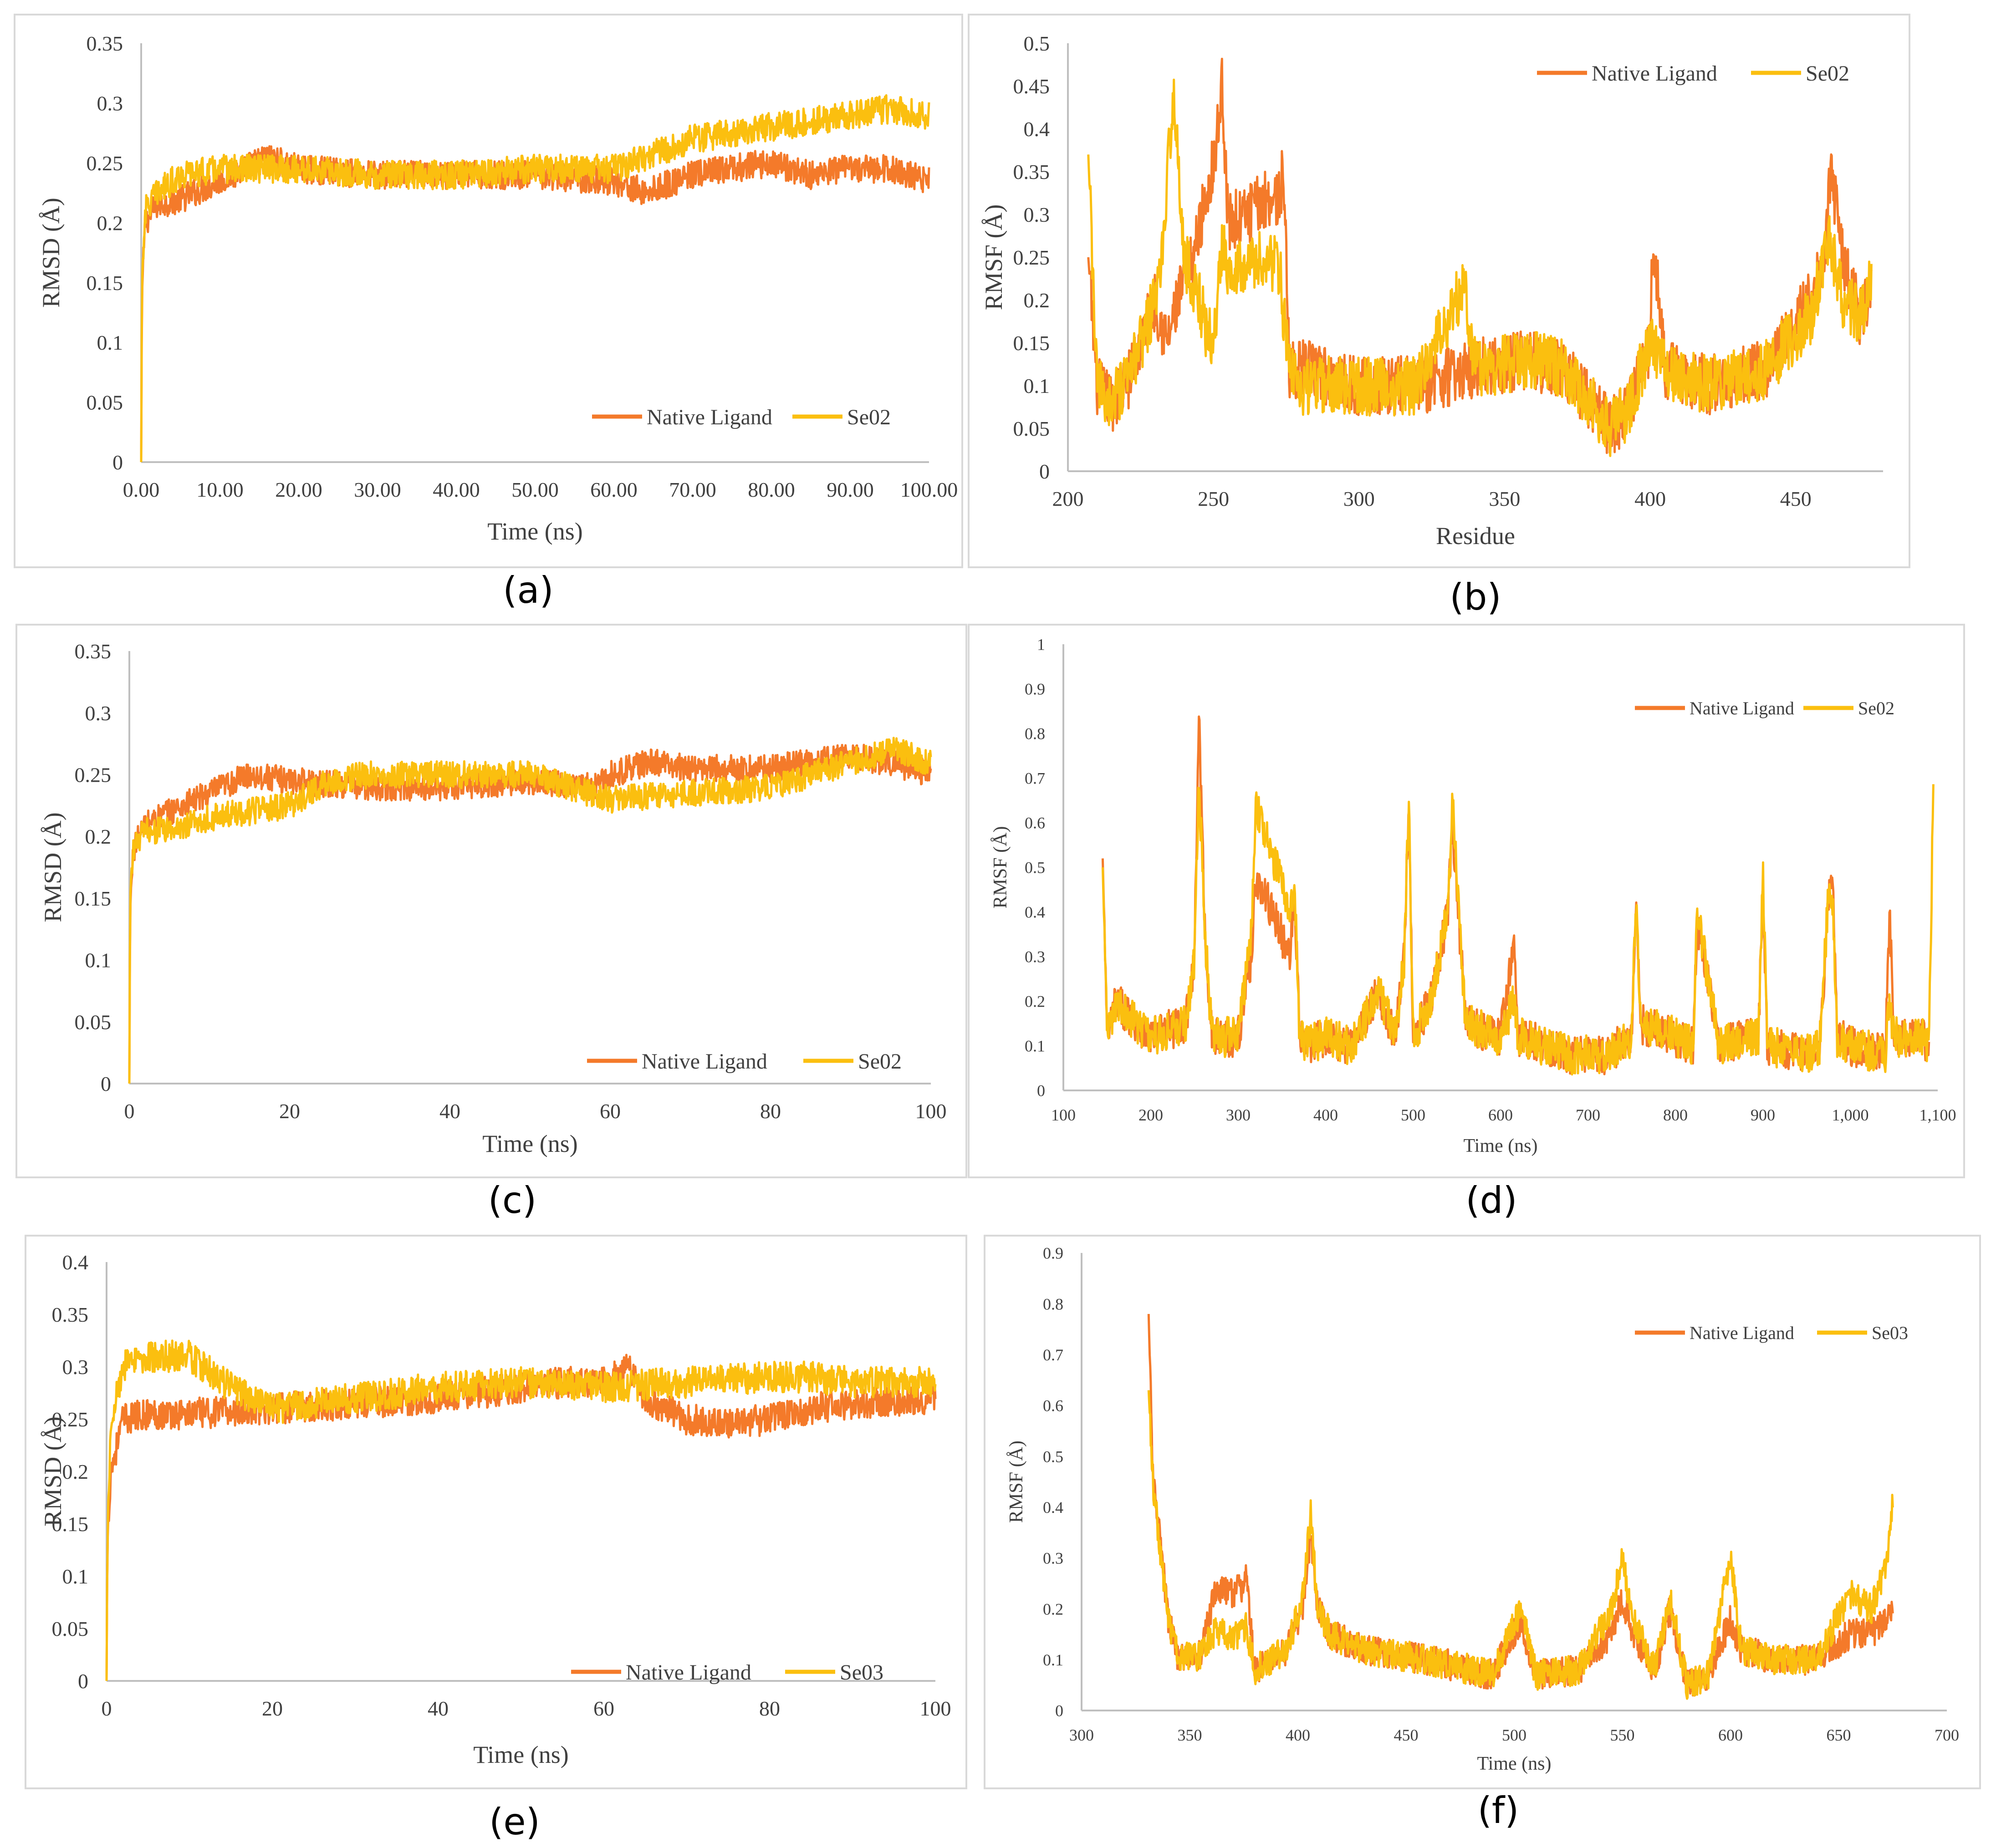 The width and height of the screenshot is (1991, 1848). I want to click on x-tick-label: 10.00, so click(220, 489).